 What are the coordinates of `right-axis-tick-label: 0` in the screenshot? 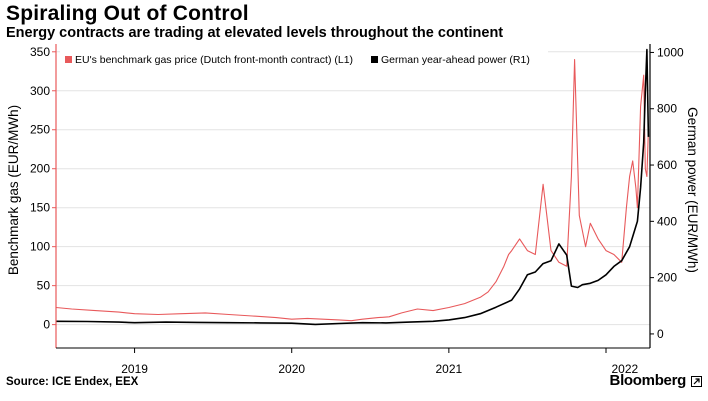 It's located at (660, 334).